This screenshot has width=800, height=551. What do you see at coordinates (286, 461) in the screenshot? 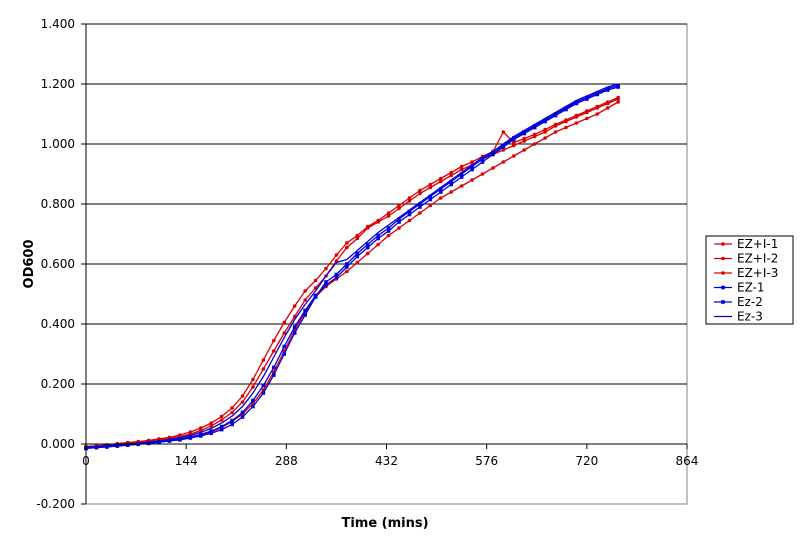
I see `x-tick-label: 288` at bounding box center [286, 461].